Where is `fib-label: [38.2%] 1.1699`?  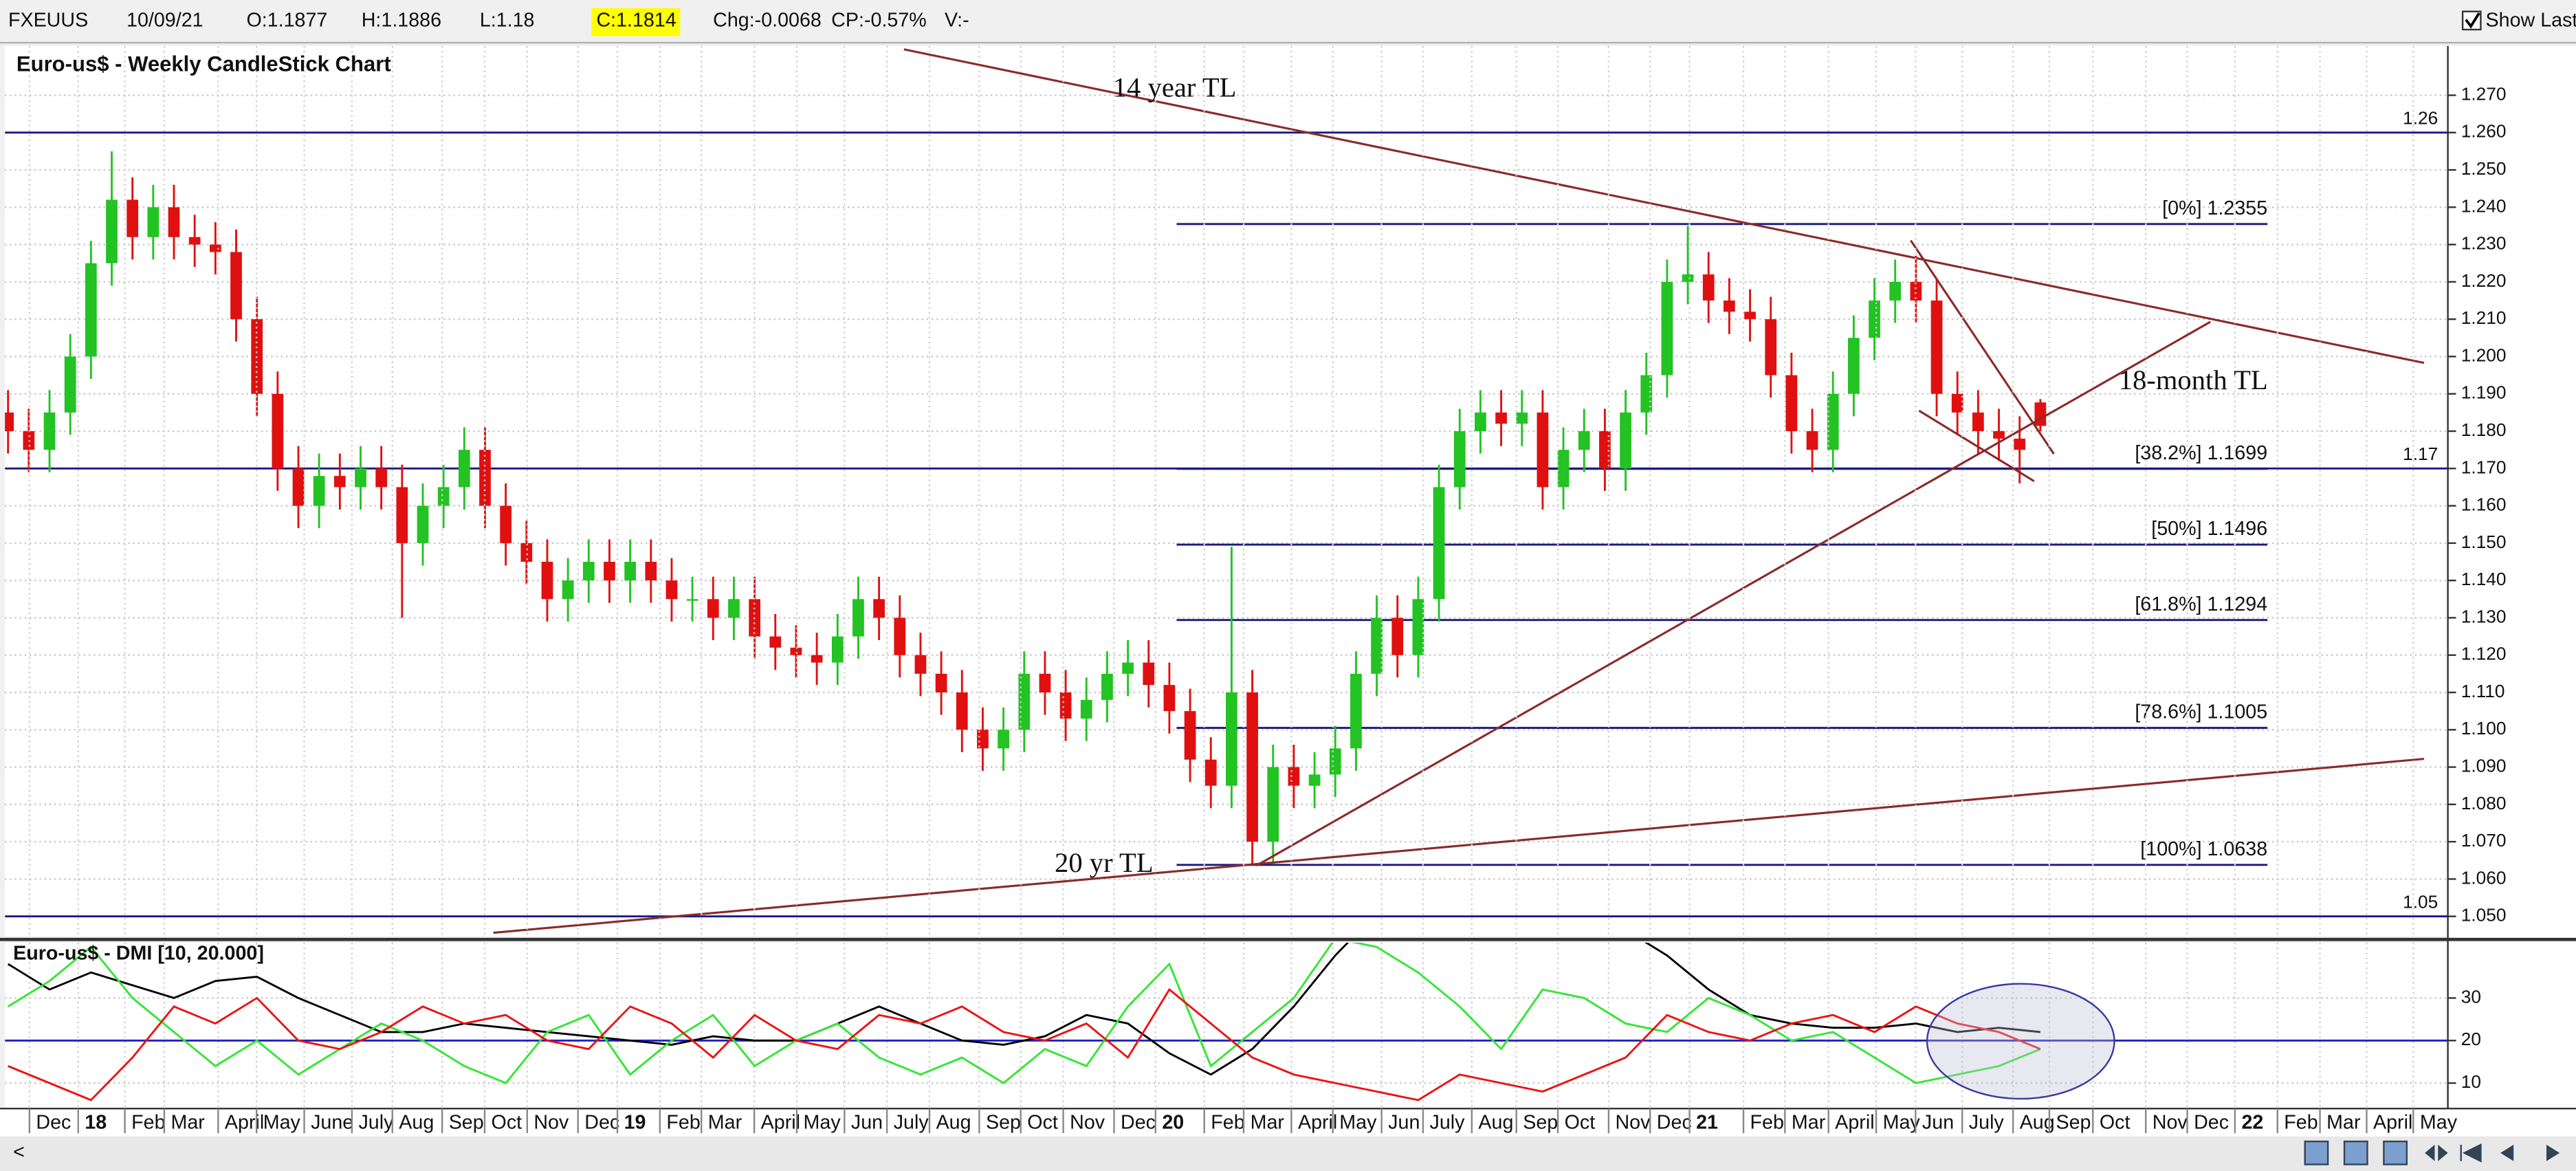 fib-label: [38.2%] 1.1699 is located at coordinates (2201, 453).